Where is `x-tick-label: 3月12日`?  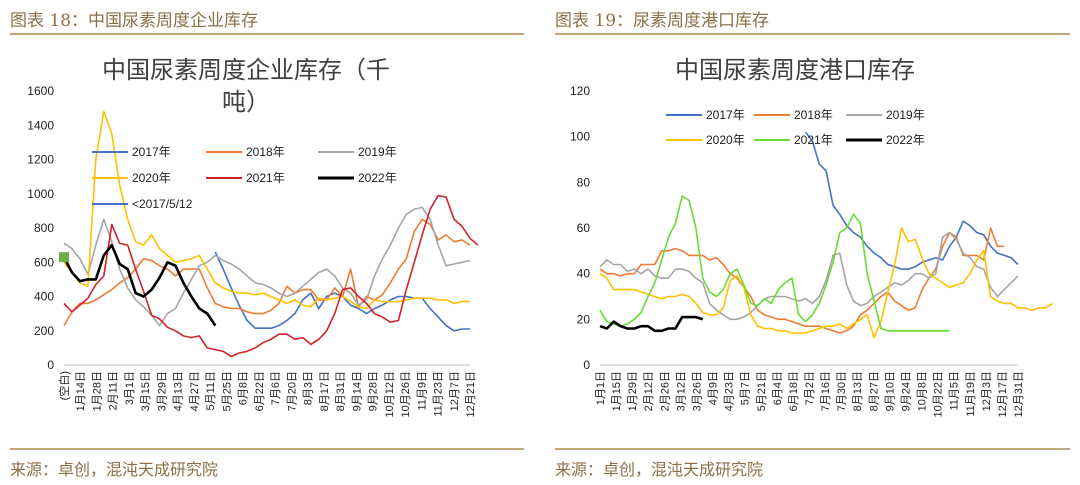 x-tick-label: 3月12日 is located at coordinates (681, 391).